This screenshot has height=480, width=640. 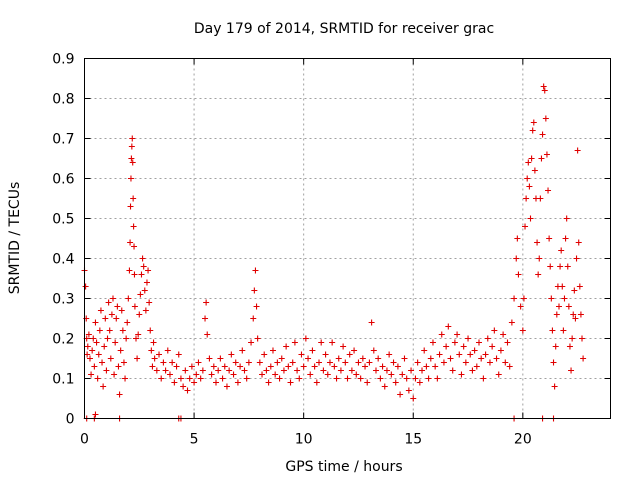 I want to click on y-tick-label: 0, so click(x=70, y=420).